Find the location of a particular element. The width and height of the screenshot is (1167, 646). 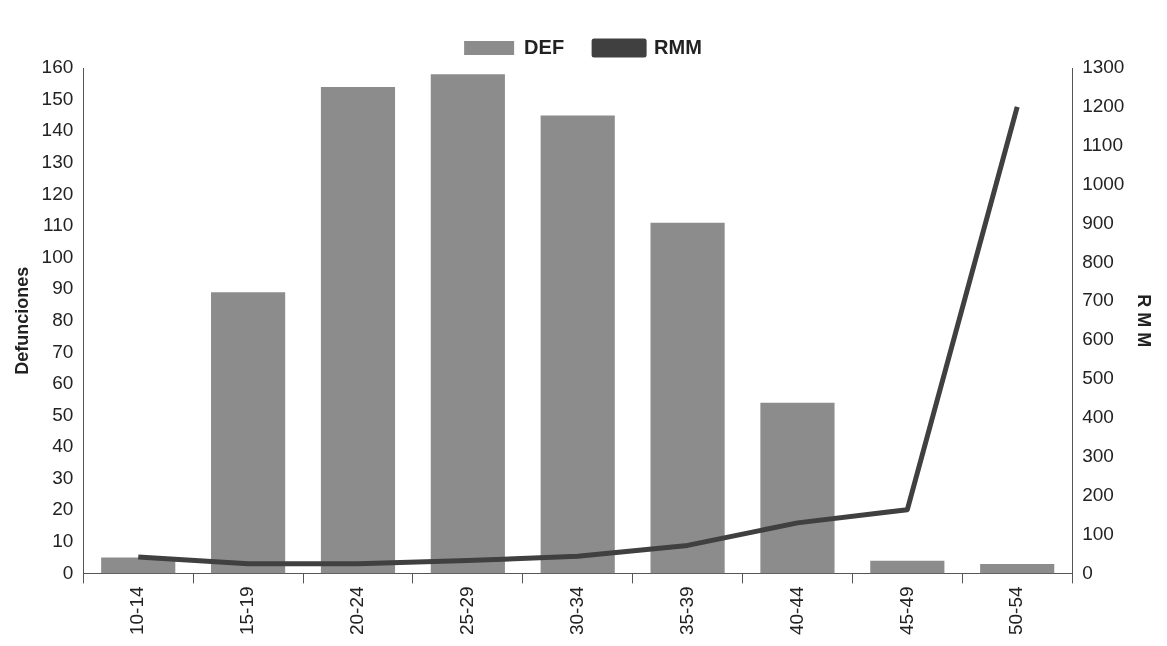

y-tick-label: 150 is located at coordinates (57, 98).